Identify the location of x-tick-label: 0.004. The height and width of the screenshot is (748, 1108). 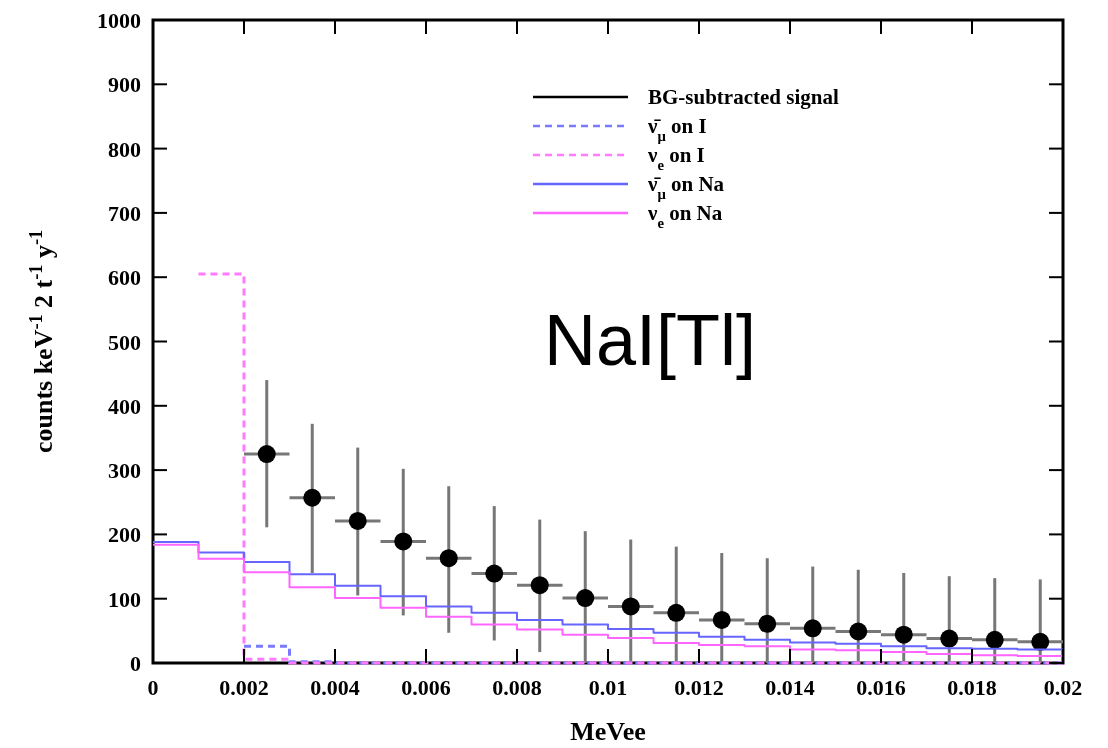
(335, 687).